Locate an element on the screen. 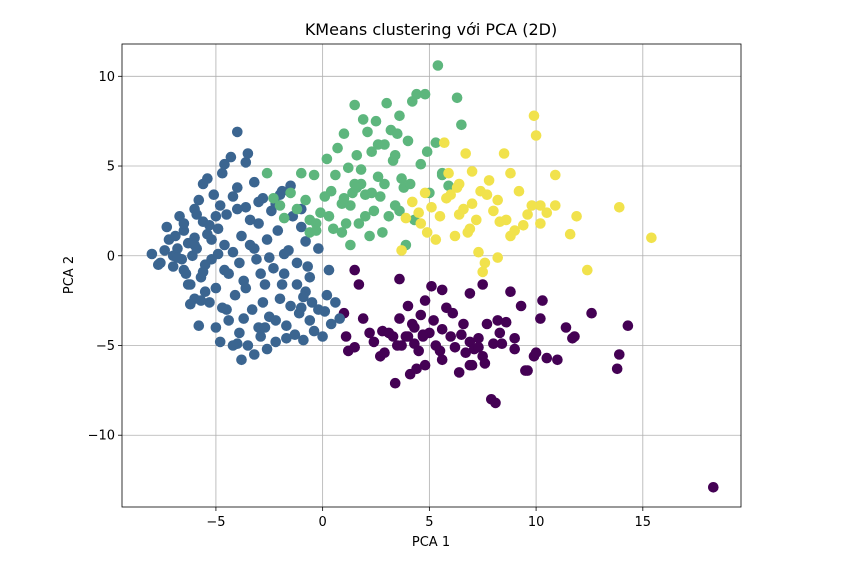 Image resolution: width=848 pixels, height=564 pixels. y-tick-label: −5 is located at coordinates (105, 346).